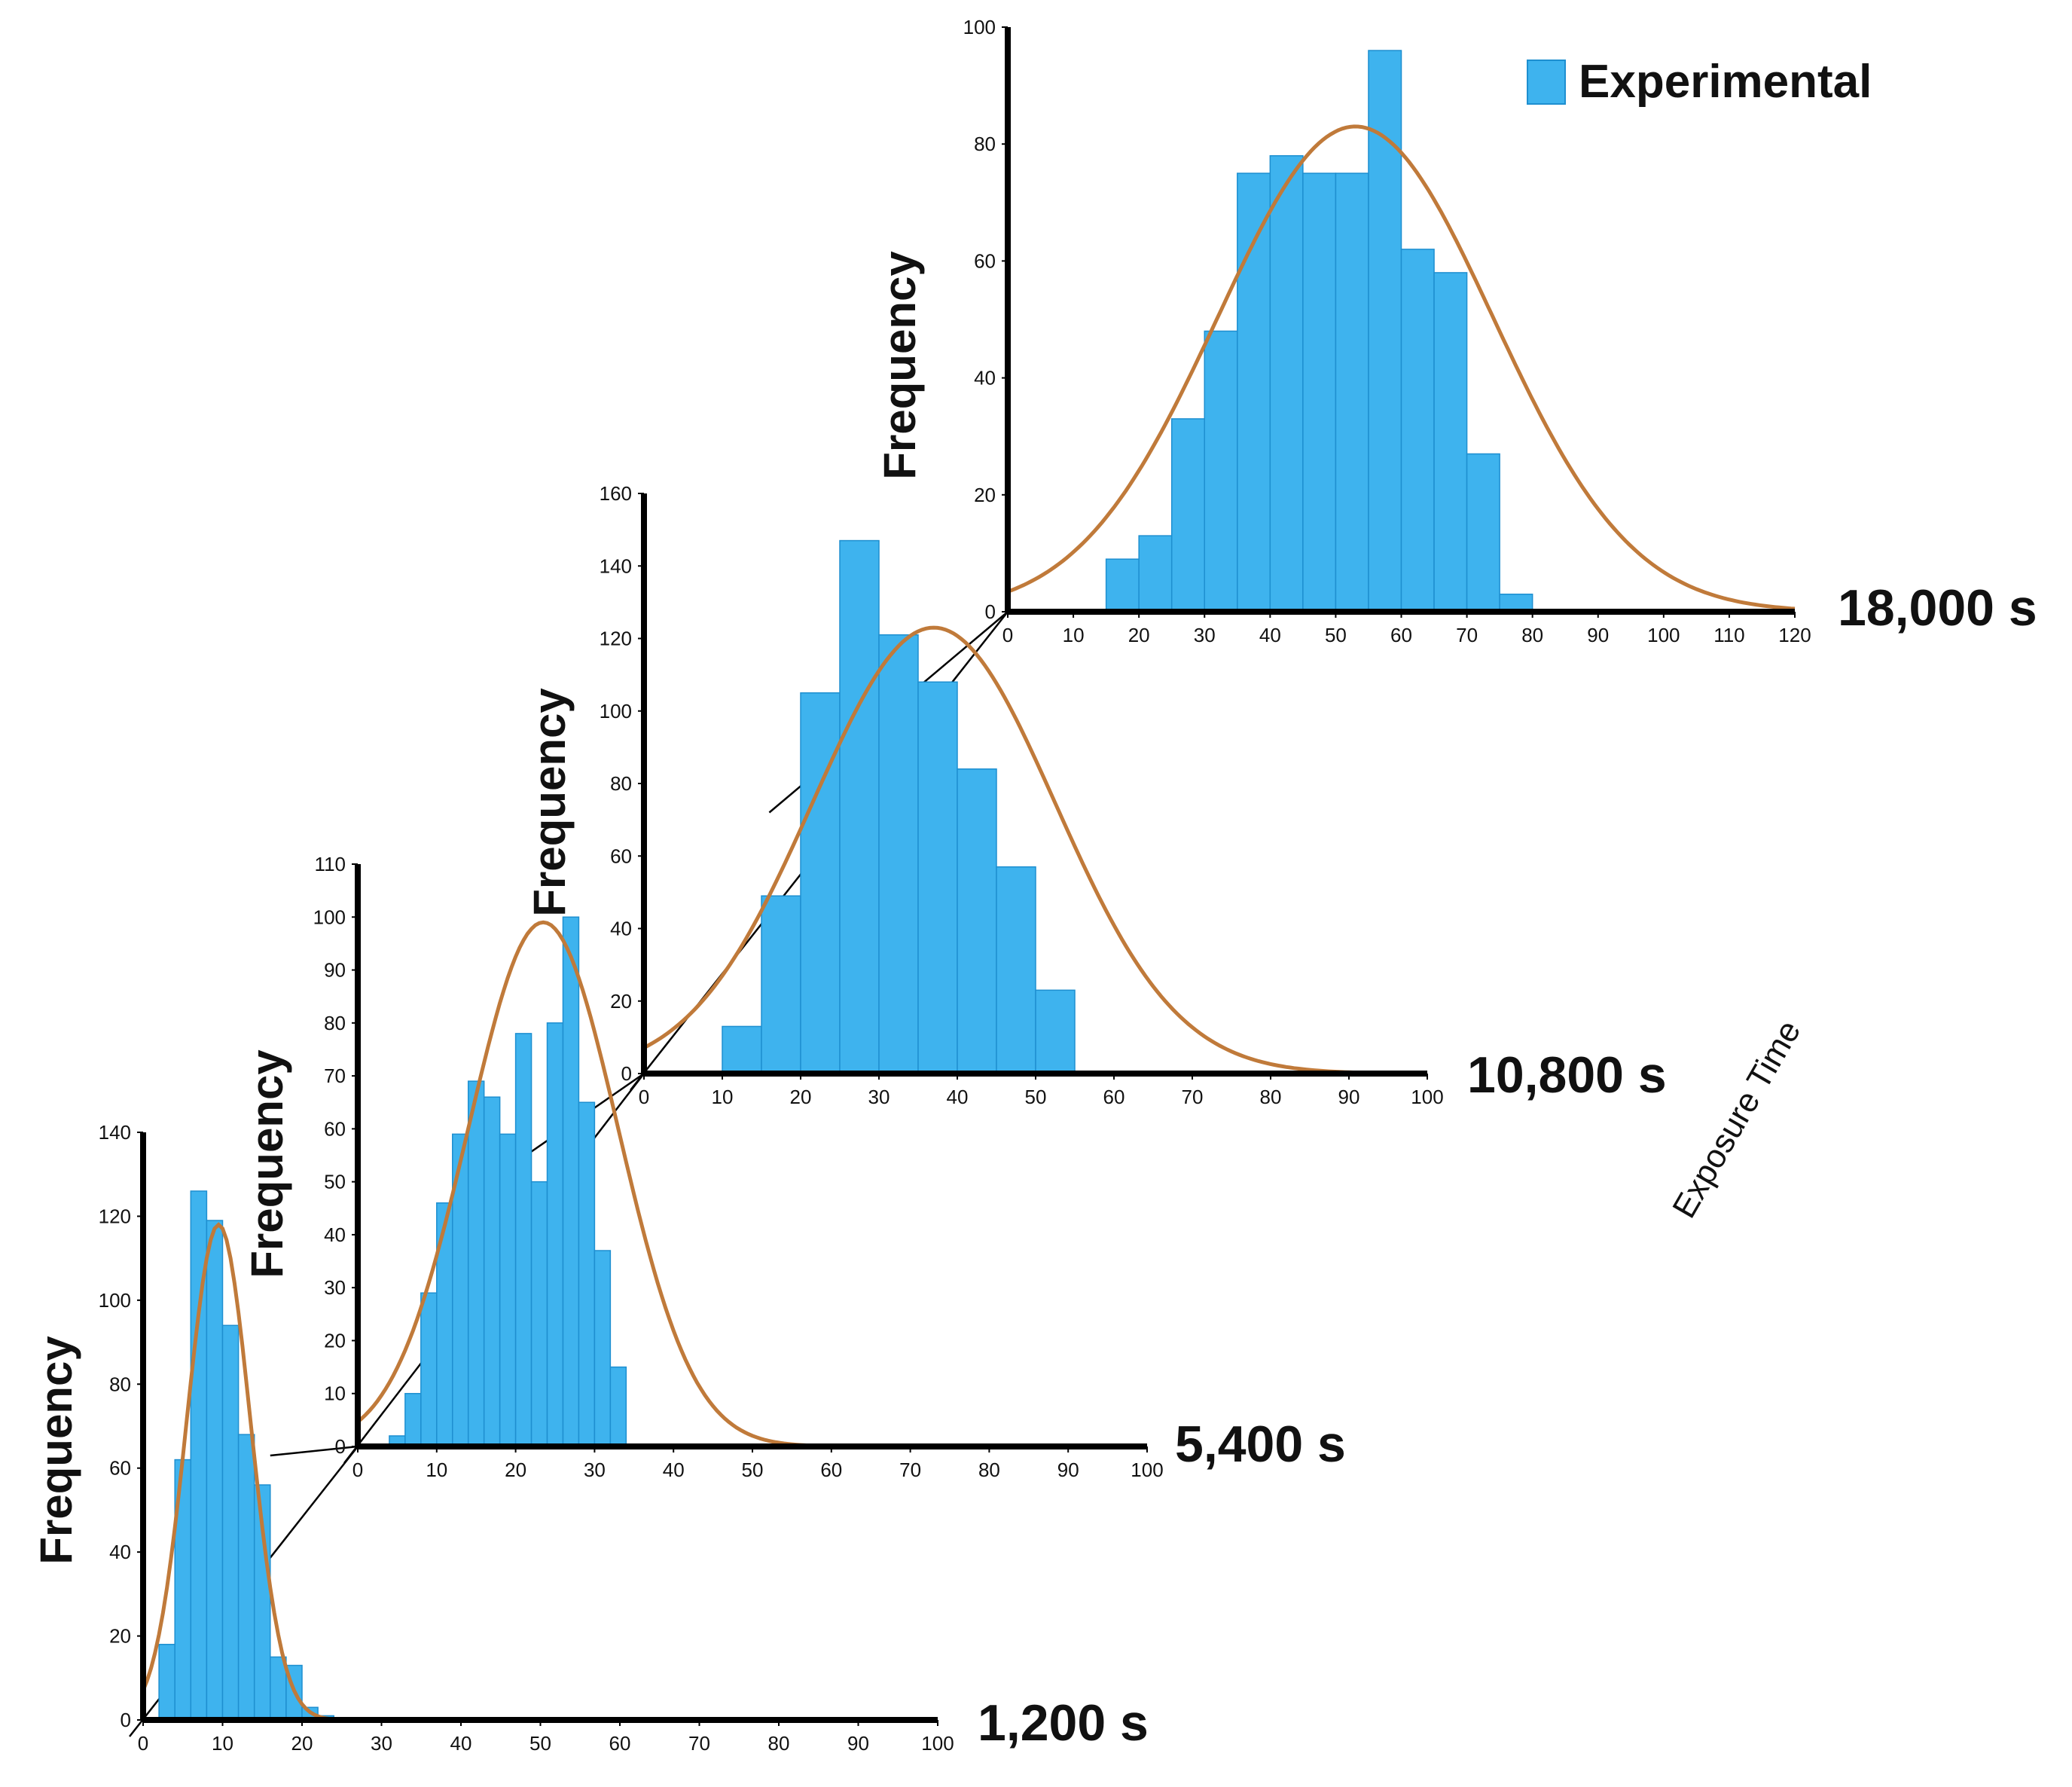  I want to click on legend-swatch, so click(1546, 83).